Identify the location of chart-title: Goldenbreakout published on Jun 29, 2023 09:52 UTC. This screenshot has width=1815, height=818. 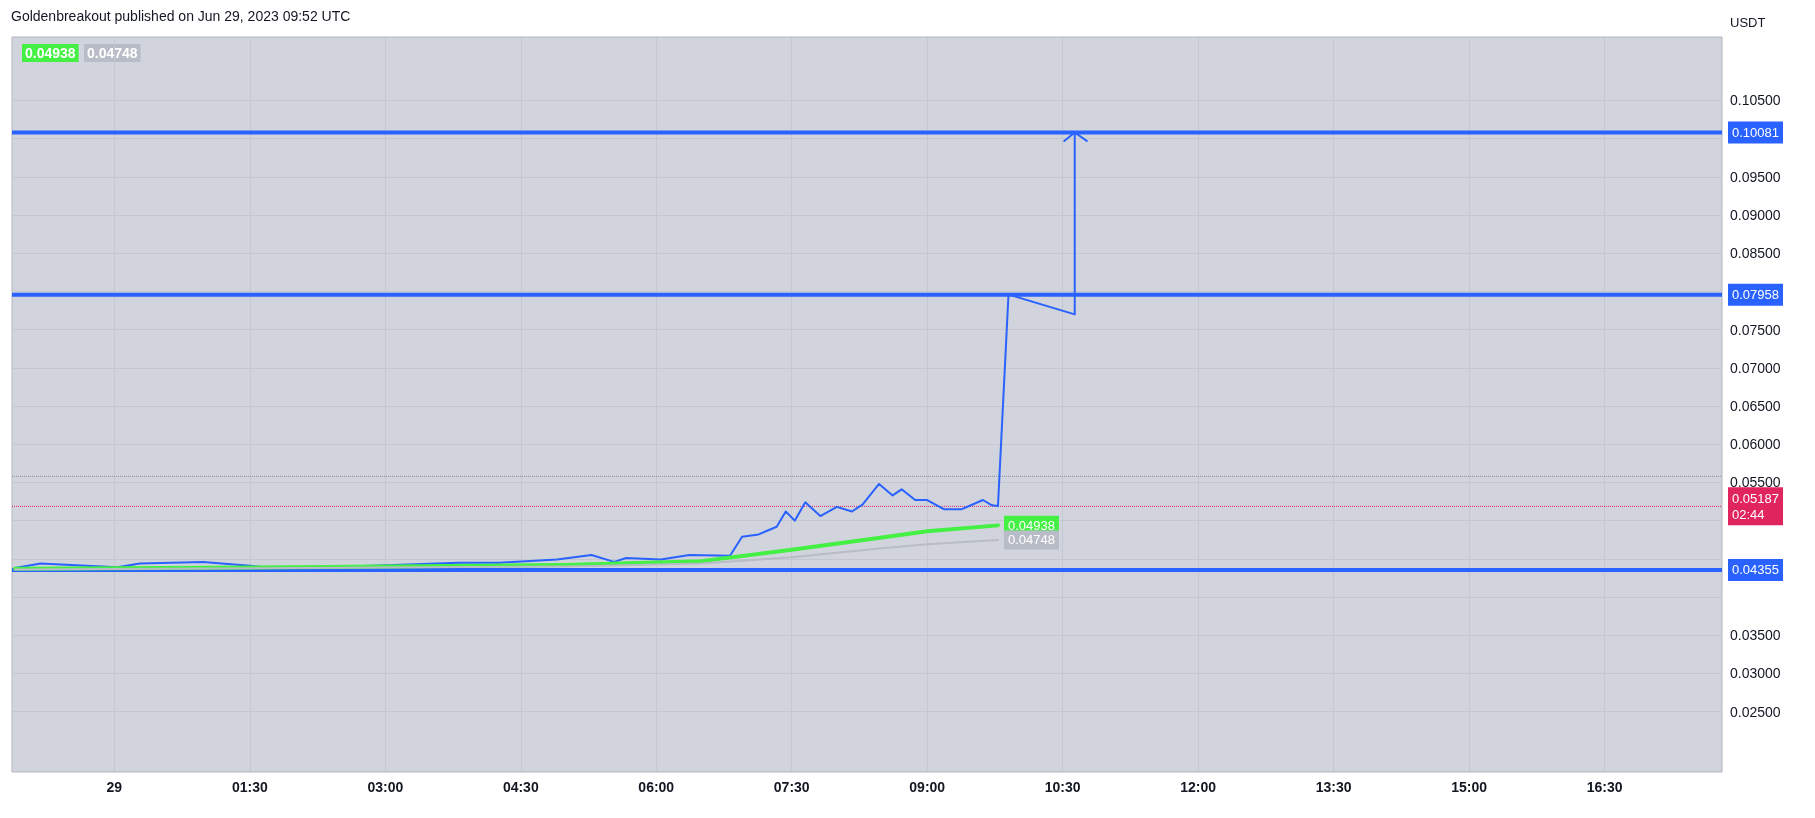
(181, 16).